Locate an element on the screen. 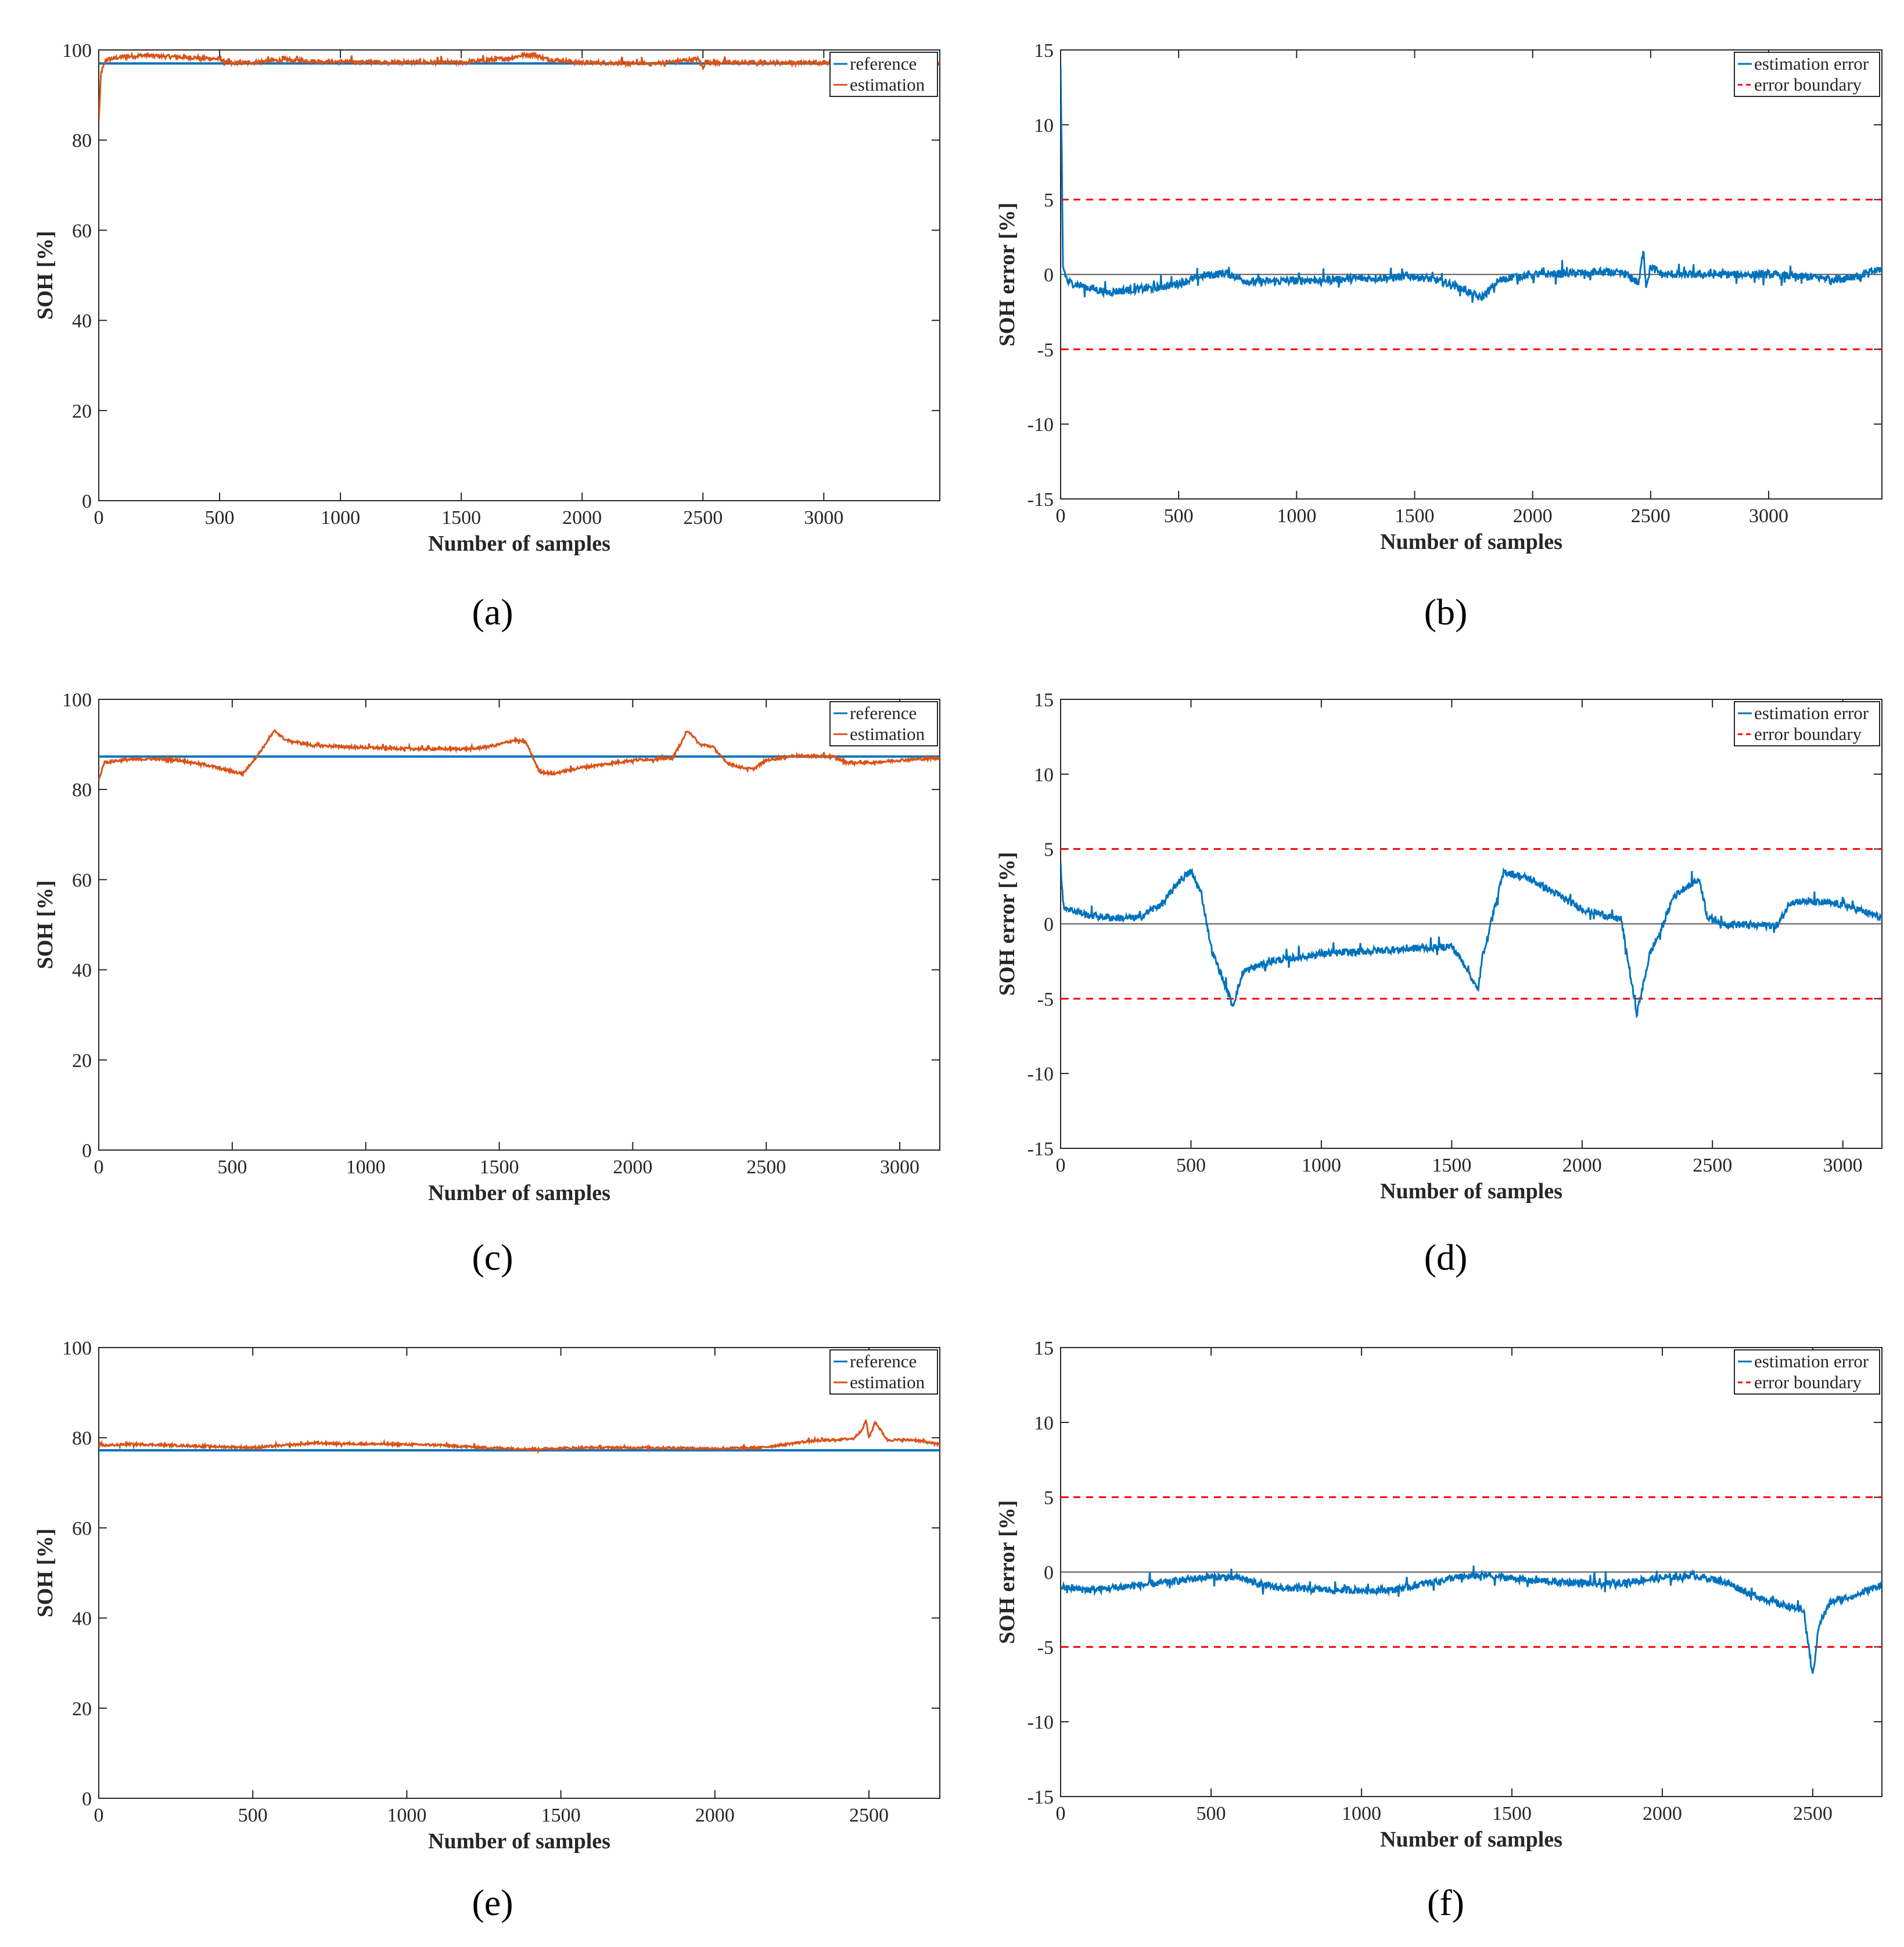 The image size is (1904, 1947). panel-e-label: (e) is located at coordinates (492, 1902).